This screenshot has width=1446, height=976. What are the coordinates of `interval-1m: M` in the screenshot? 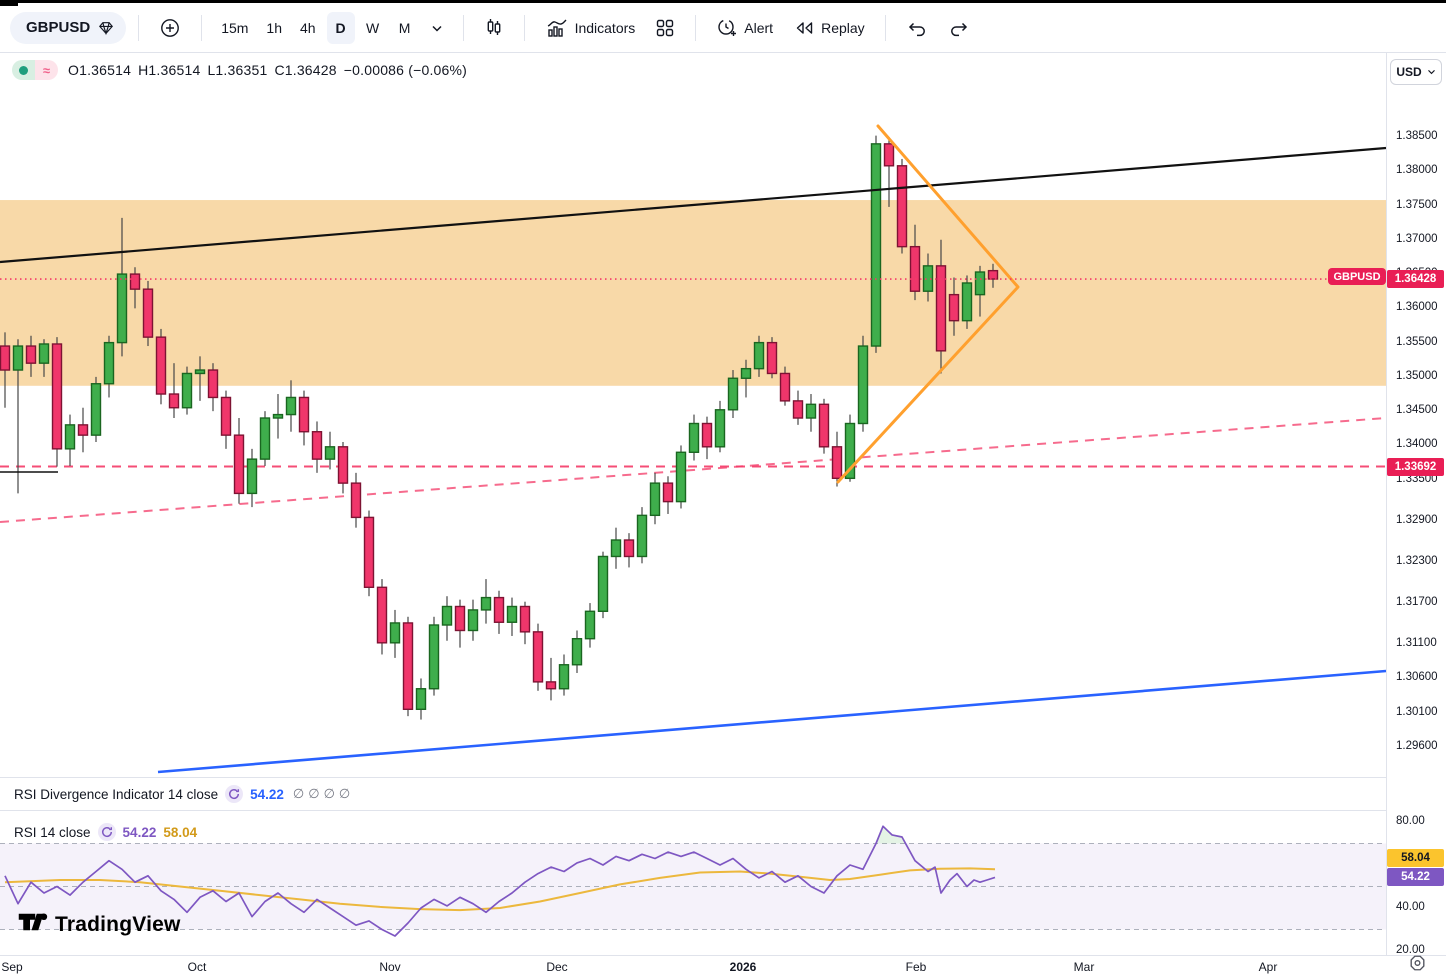 It's located at (405, 28).